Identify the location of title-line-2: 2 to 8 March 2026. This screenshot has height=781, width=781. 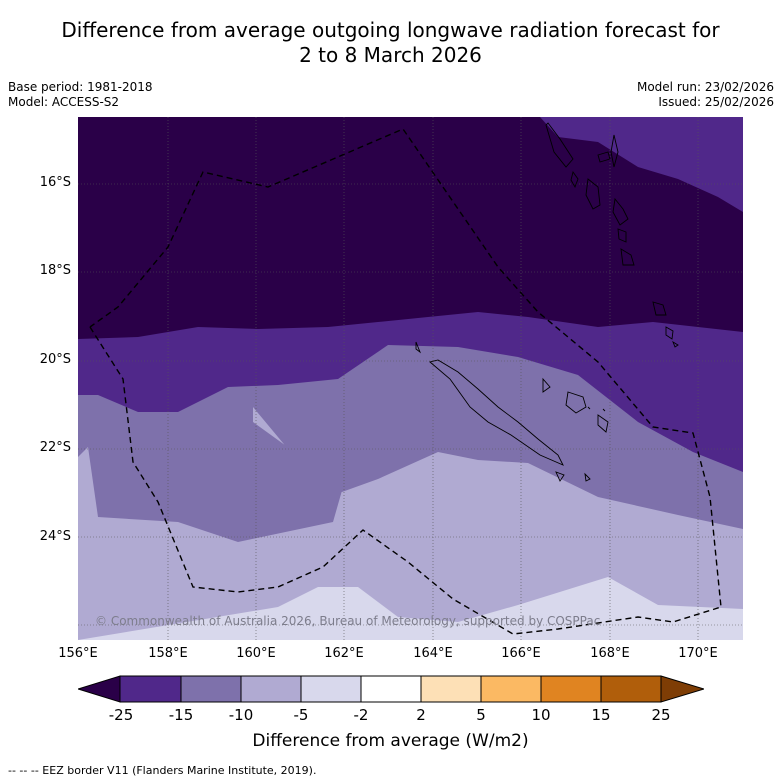
(390, 55).